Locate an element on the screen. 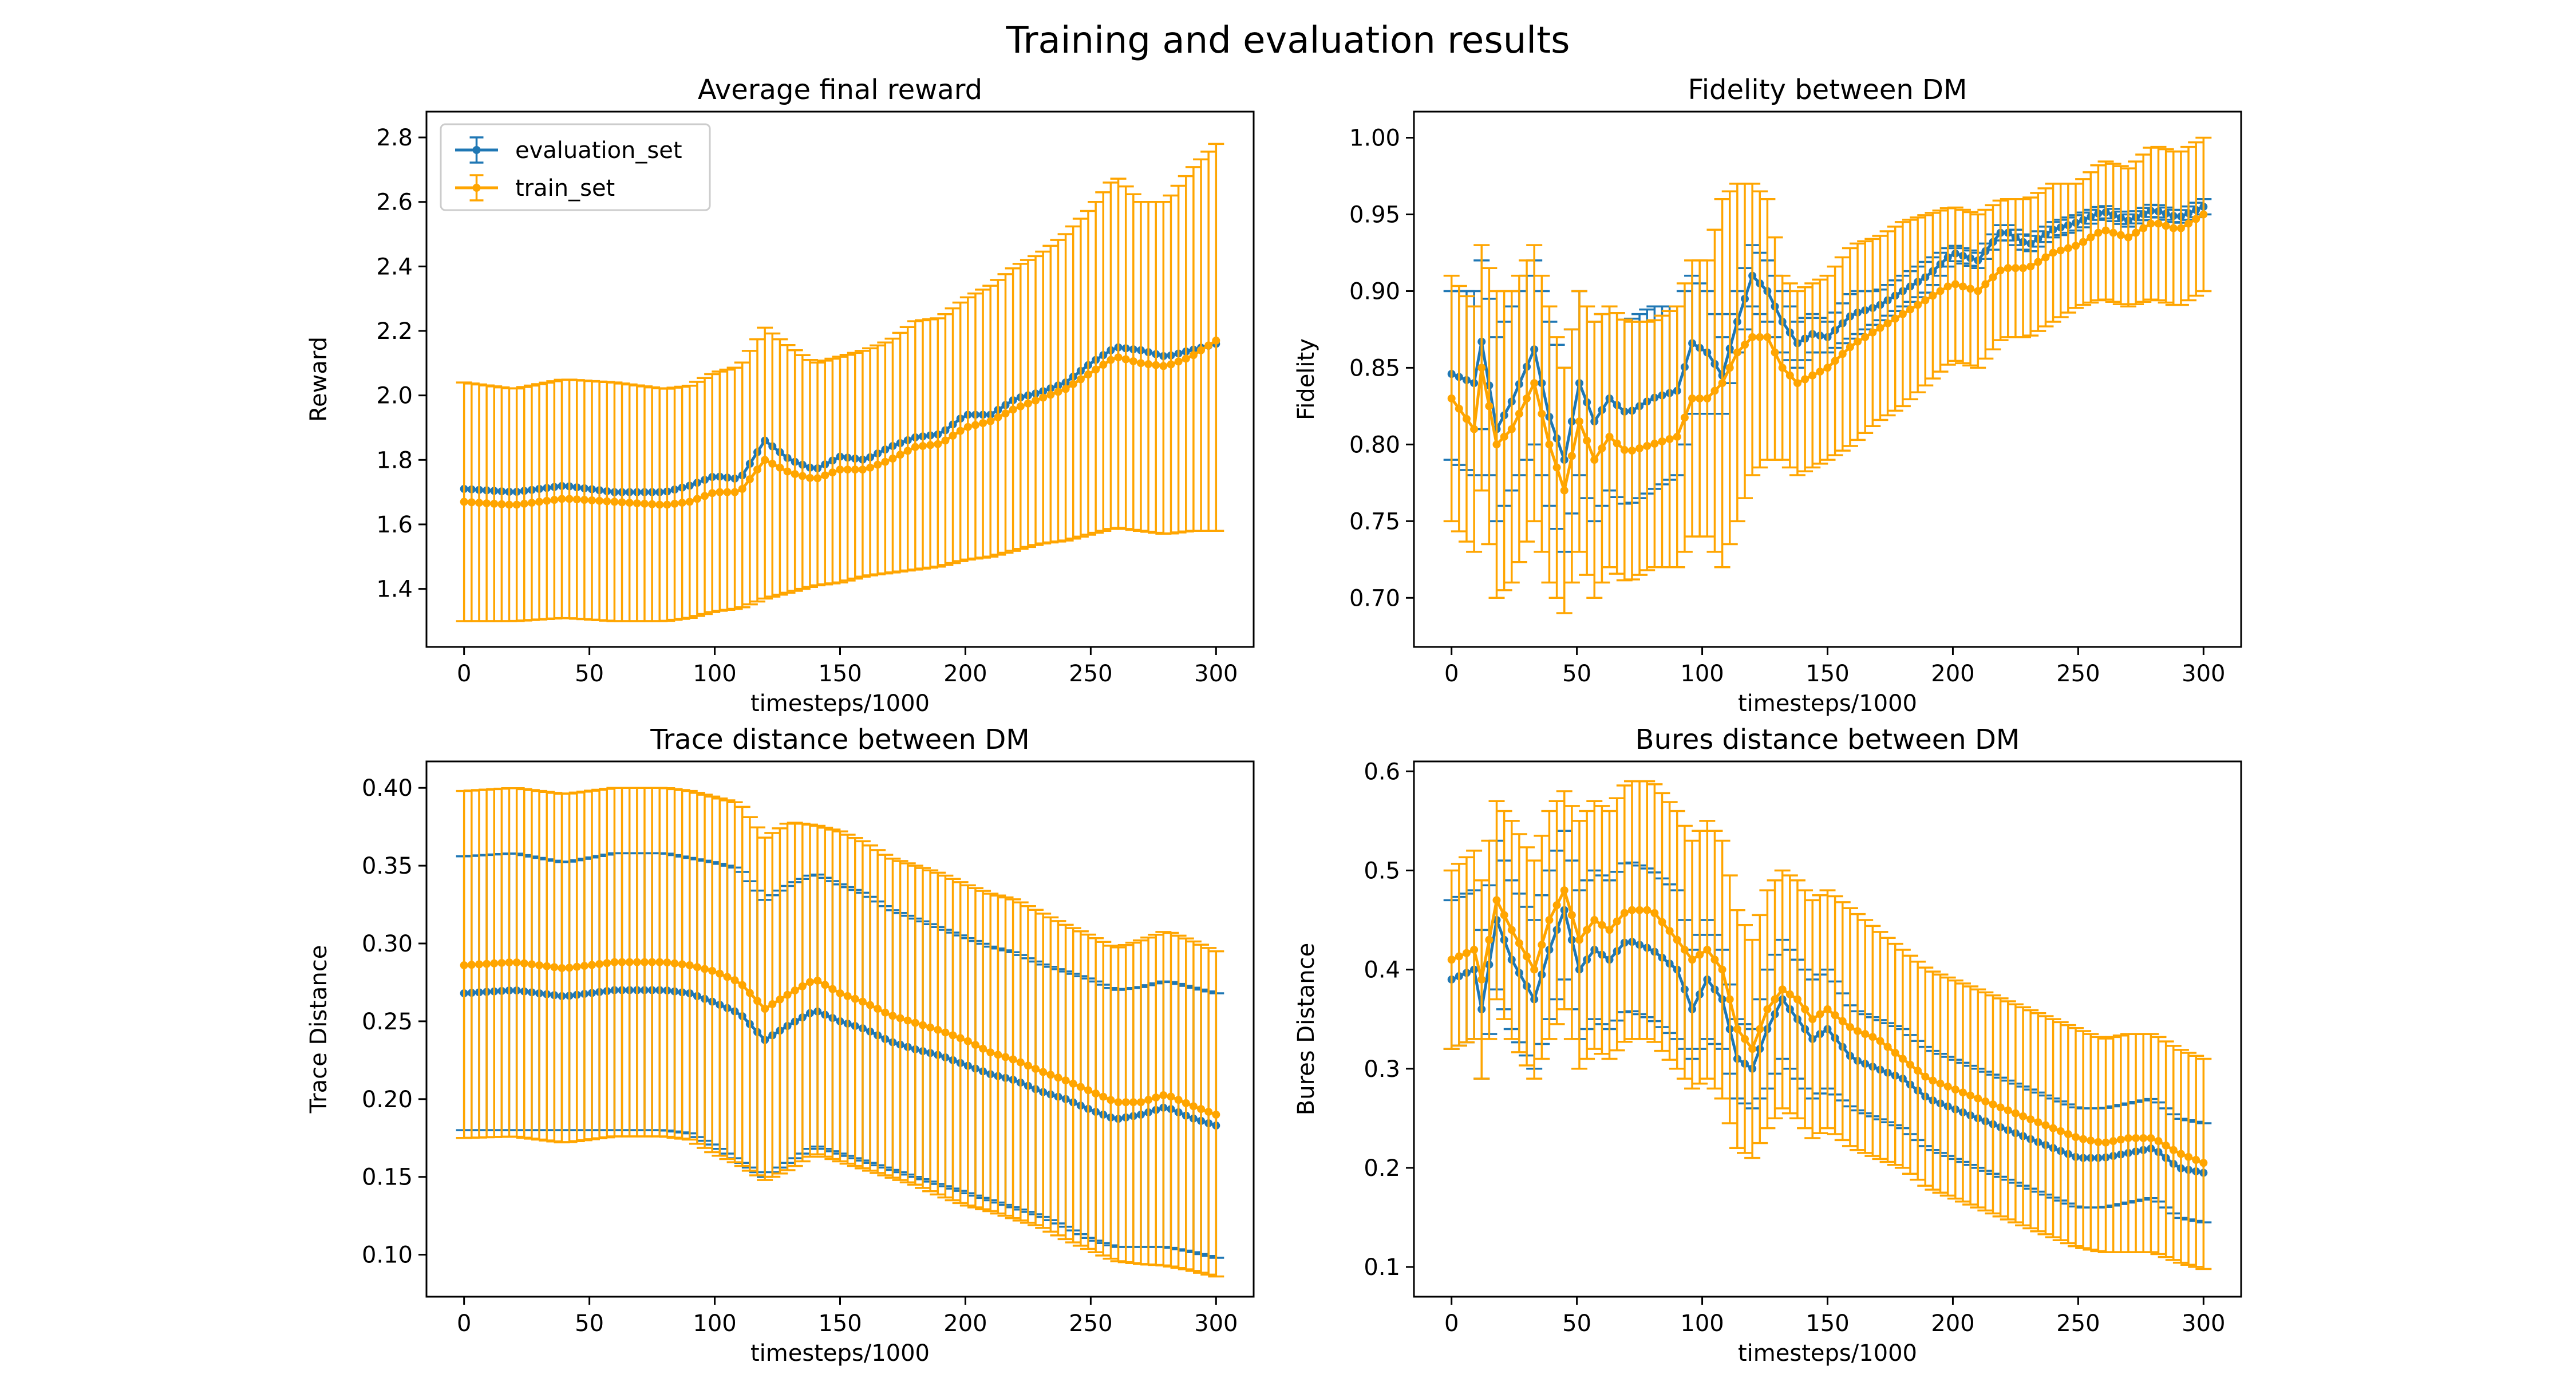 Image resolution: width=2576 pixels, height=1374 pixels. y-tick-label: 0.20 is located at coordinates (387, 1100).